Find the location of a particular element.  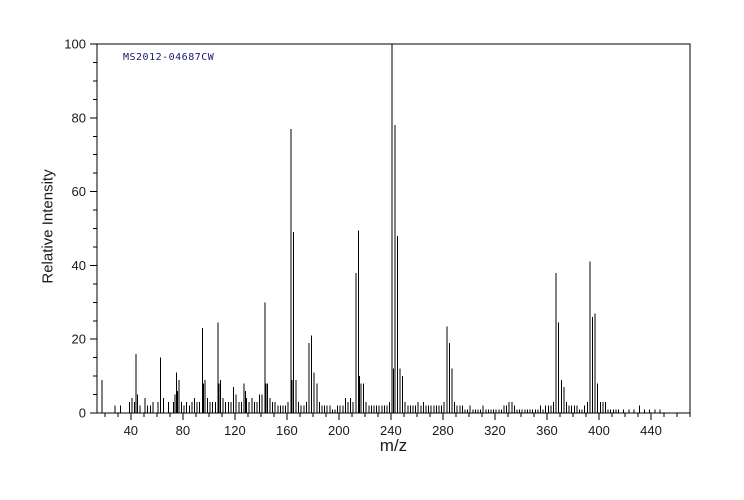

svg-text: 160 is located at coordinates (287, 430).